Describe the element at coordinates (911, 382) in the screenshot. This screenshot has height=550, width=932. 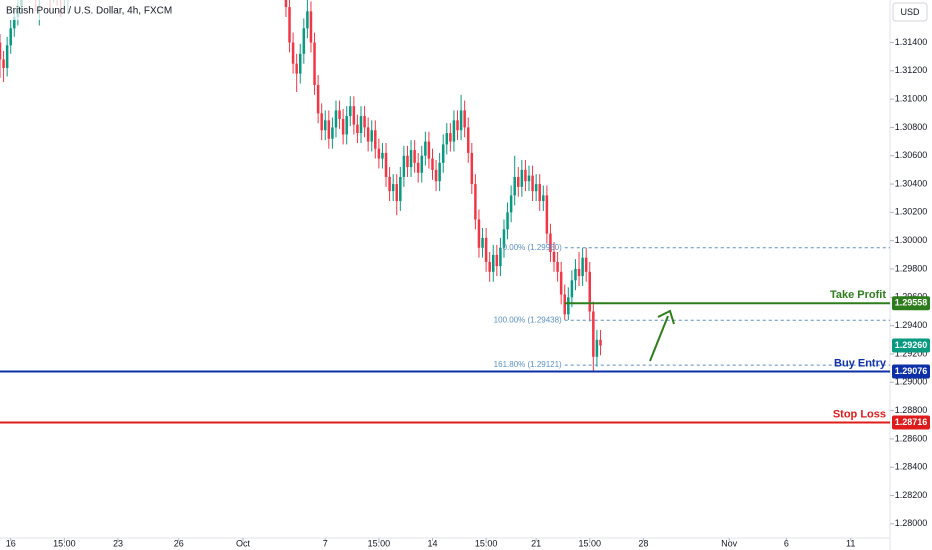
I see `y-tick-label: 1.29000` at that location.